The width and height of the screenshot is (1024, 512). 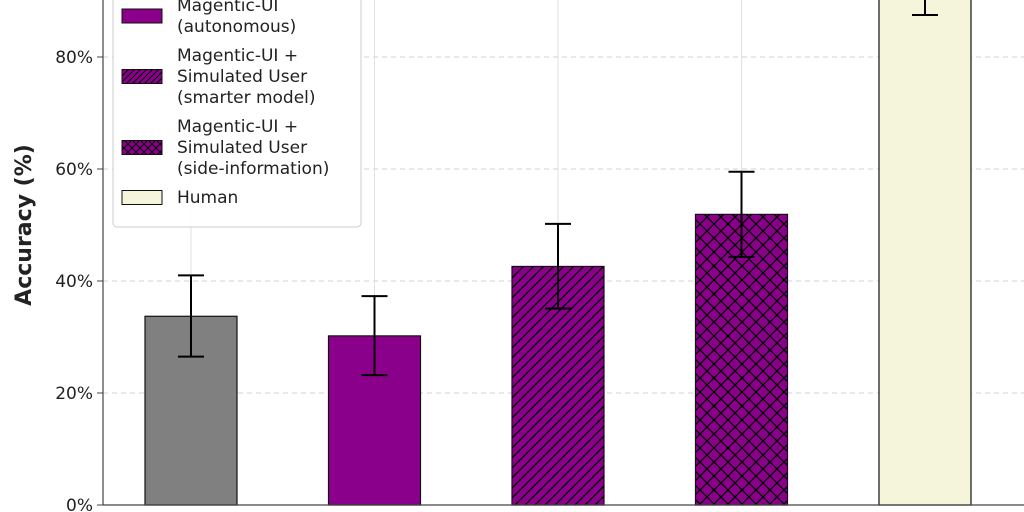 I want to click on legend-label: (side-information), so click(x=253, y=169).